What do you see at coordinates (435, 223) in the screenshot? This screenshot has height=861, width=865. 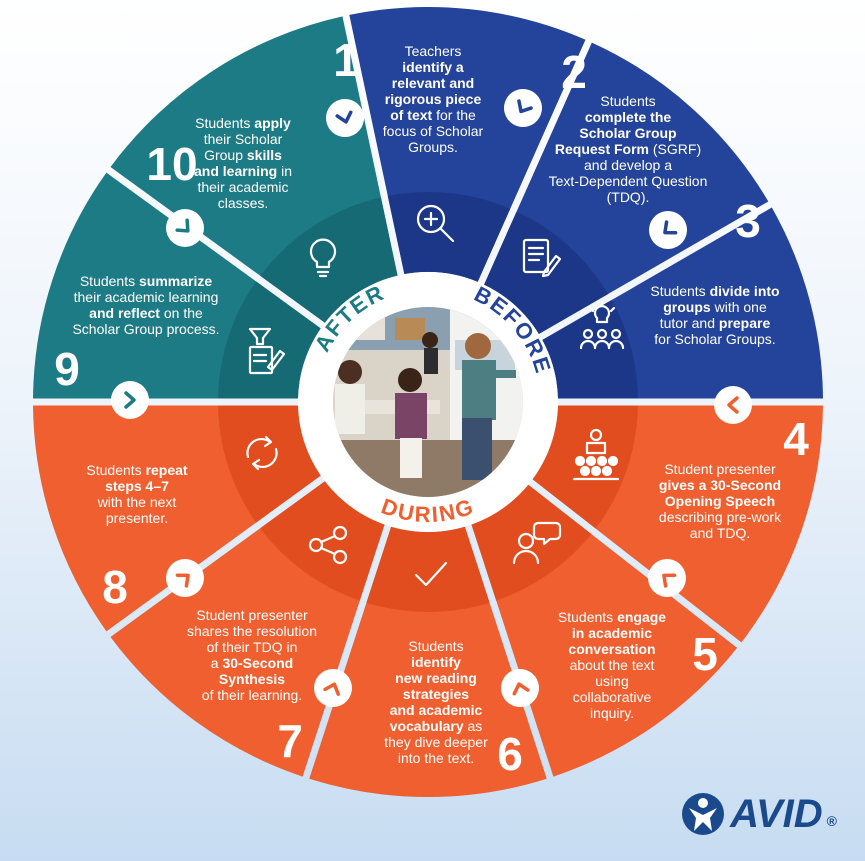 I see `magnifier-plus-icon` at bounding box center [435, 223].